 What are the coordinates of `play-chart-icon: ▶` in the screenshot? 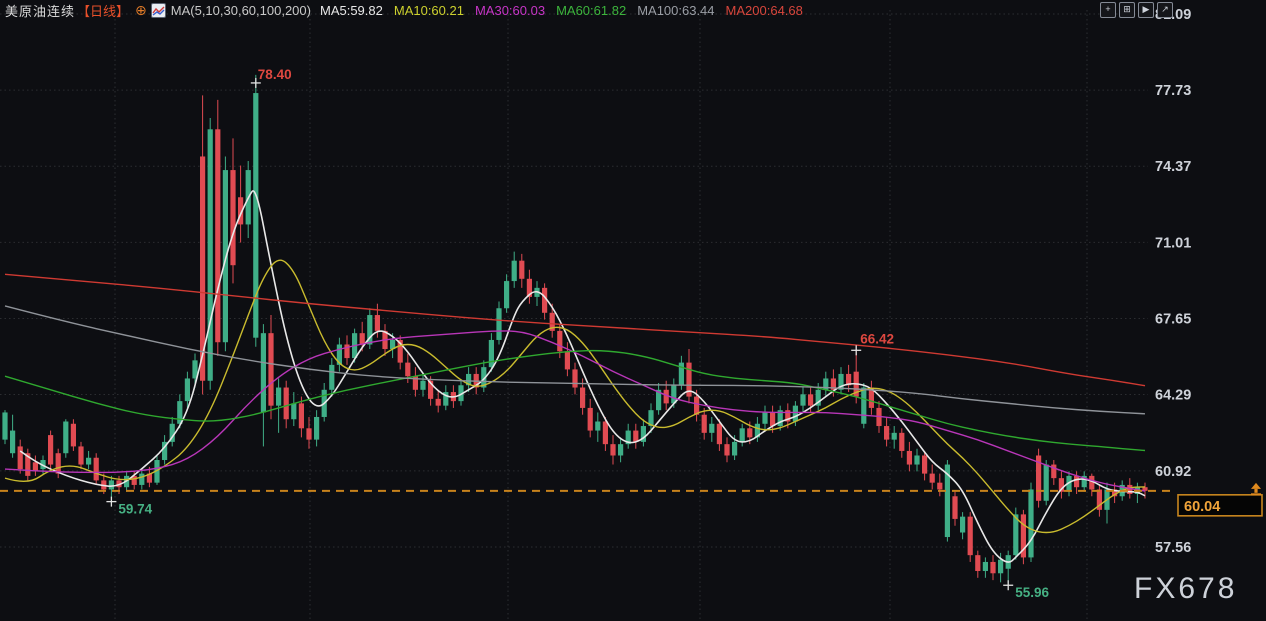 It's located at (1146, 10).